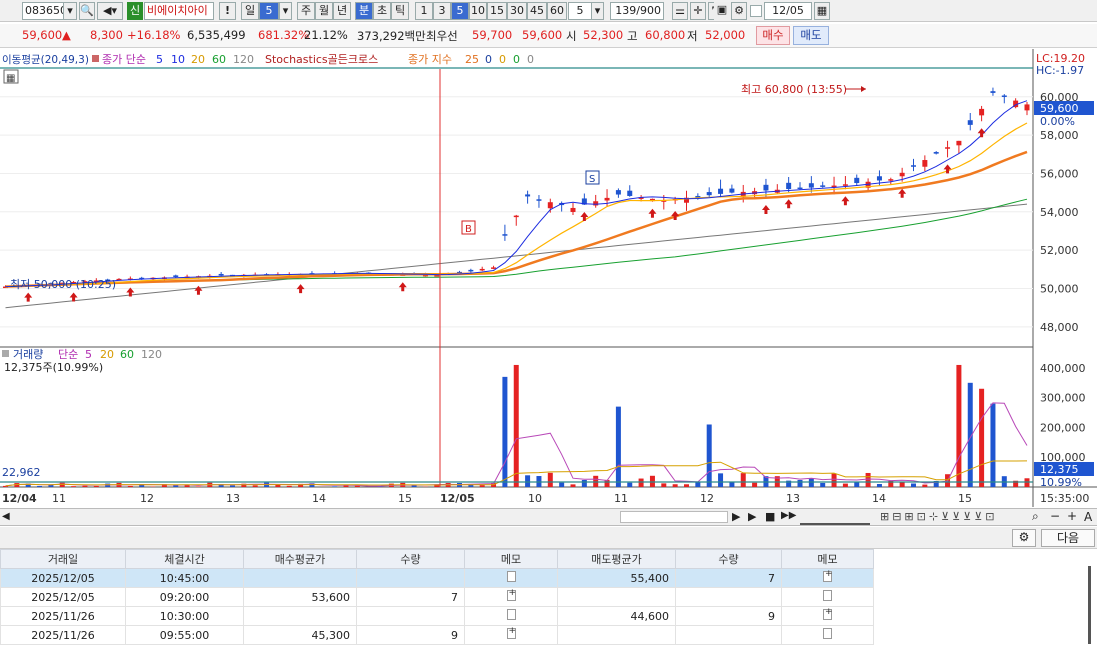 Image resolution: width=1097 pixels, height=650 pixels. I want to click on interval-button-3: 3, so click(442, 11).